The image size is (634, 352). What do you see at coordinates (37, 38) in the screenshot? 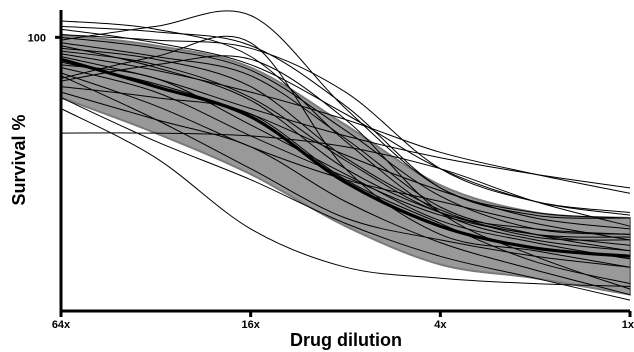
I see `y-tick-label: 100` at bounding box center [37, 38].